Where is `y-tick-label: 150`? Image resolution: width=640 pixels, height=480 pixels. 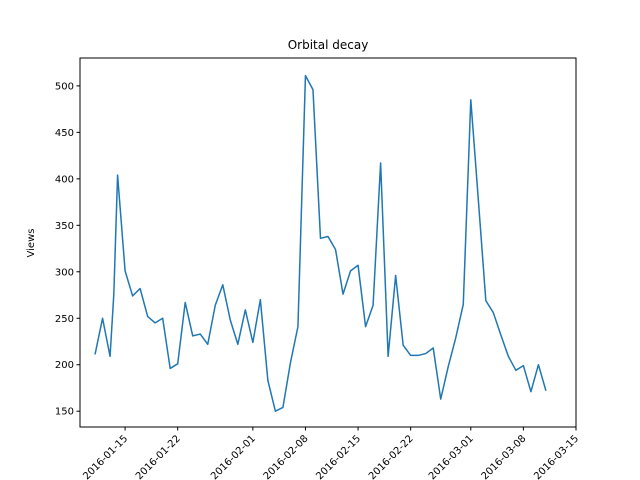
y-tick-label: 150 is located at coordinates (64, 412).